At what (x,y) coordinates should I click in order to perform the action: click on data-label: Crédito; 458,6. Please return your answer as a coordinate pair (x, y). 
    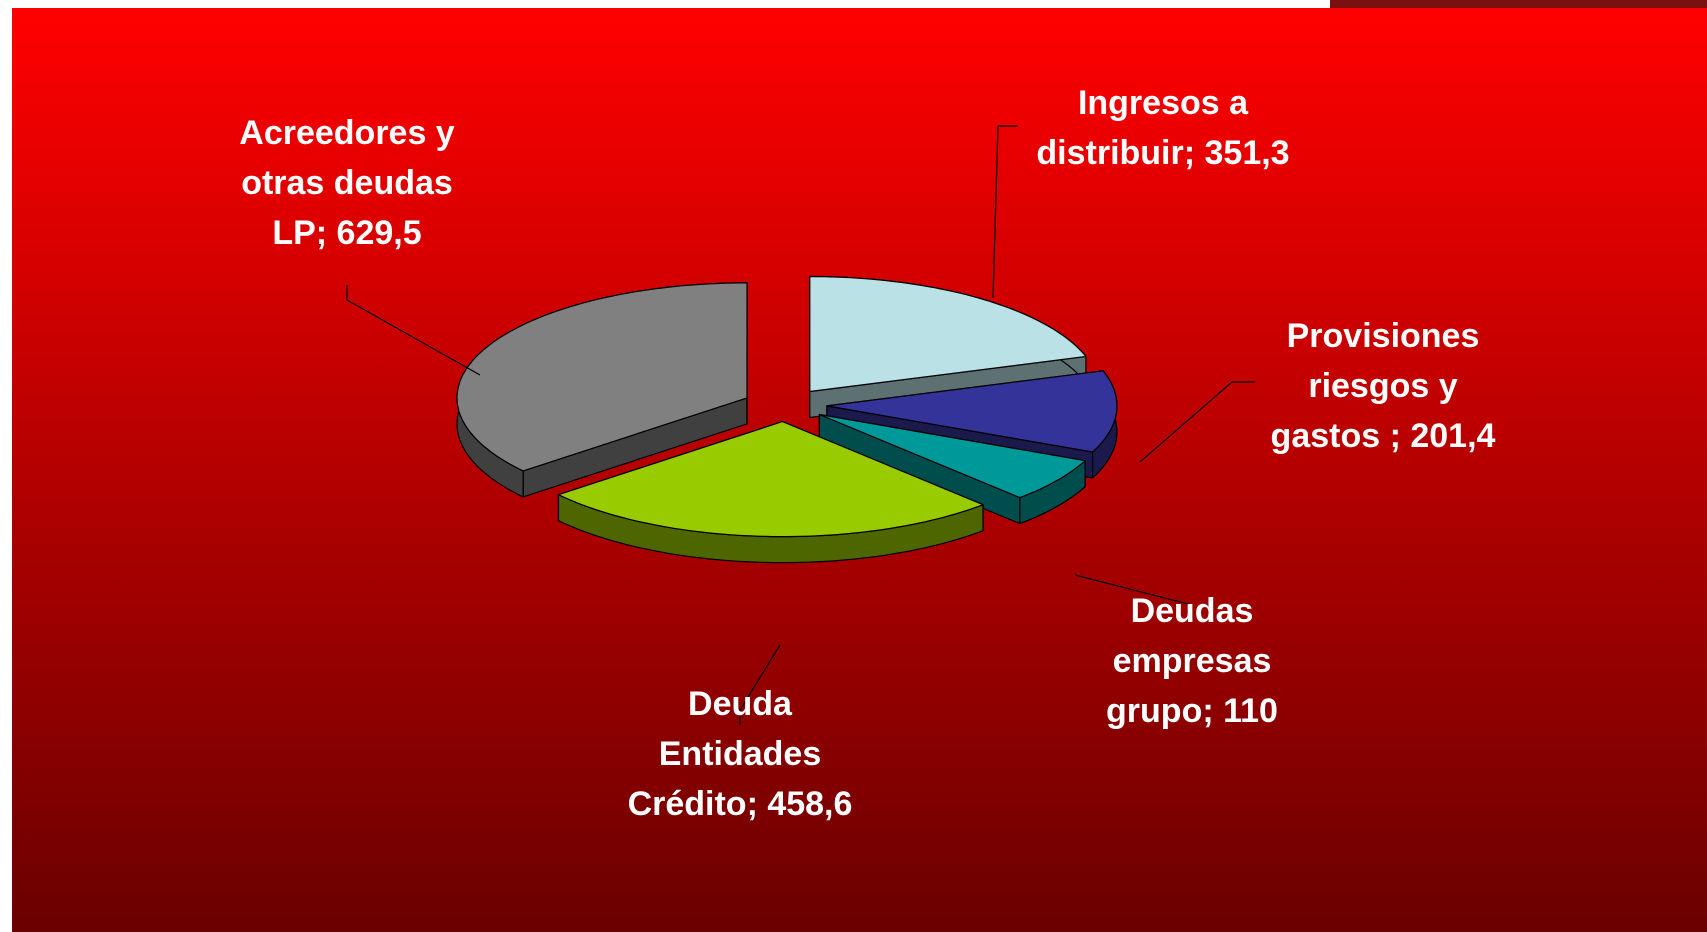
    Looking at the image, I should click on (740, 804).